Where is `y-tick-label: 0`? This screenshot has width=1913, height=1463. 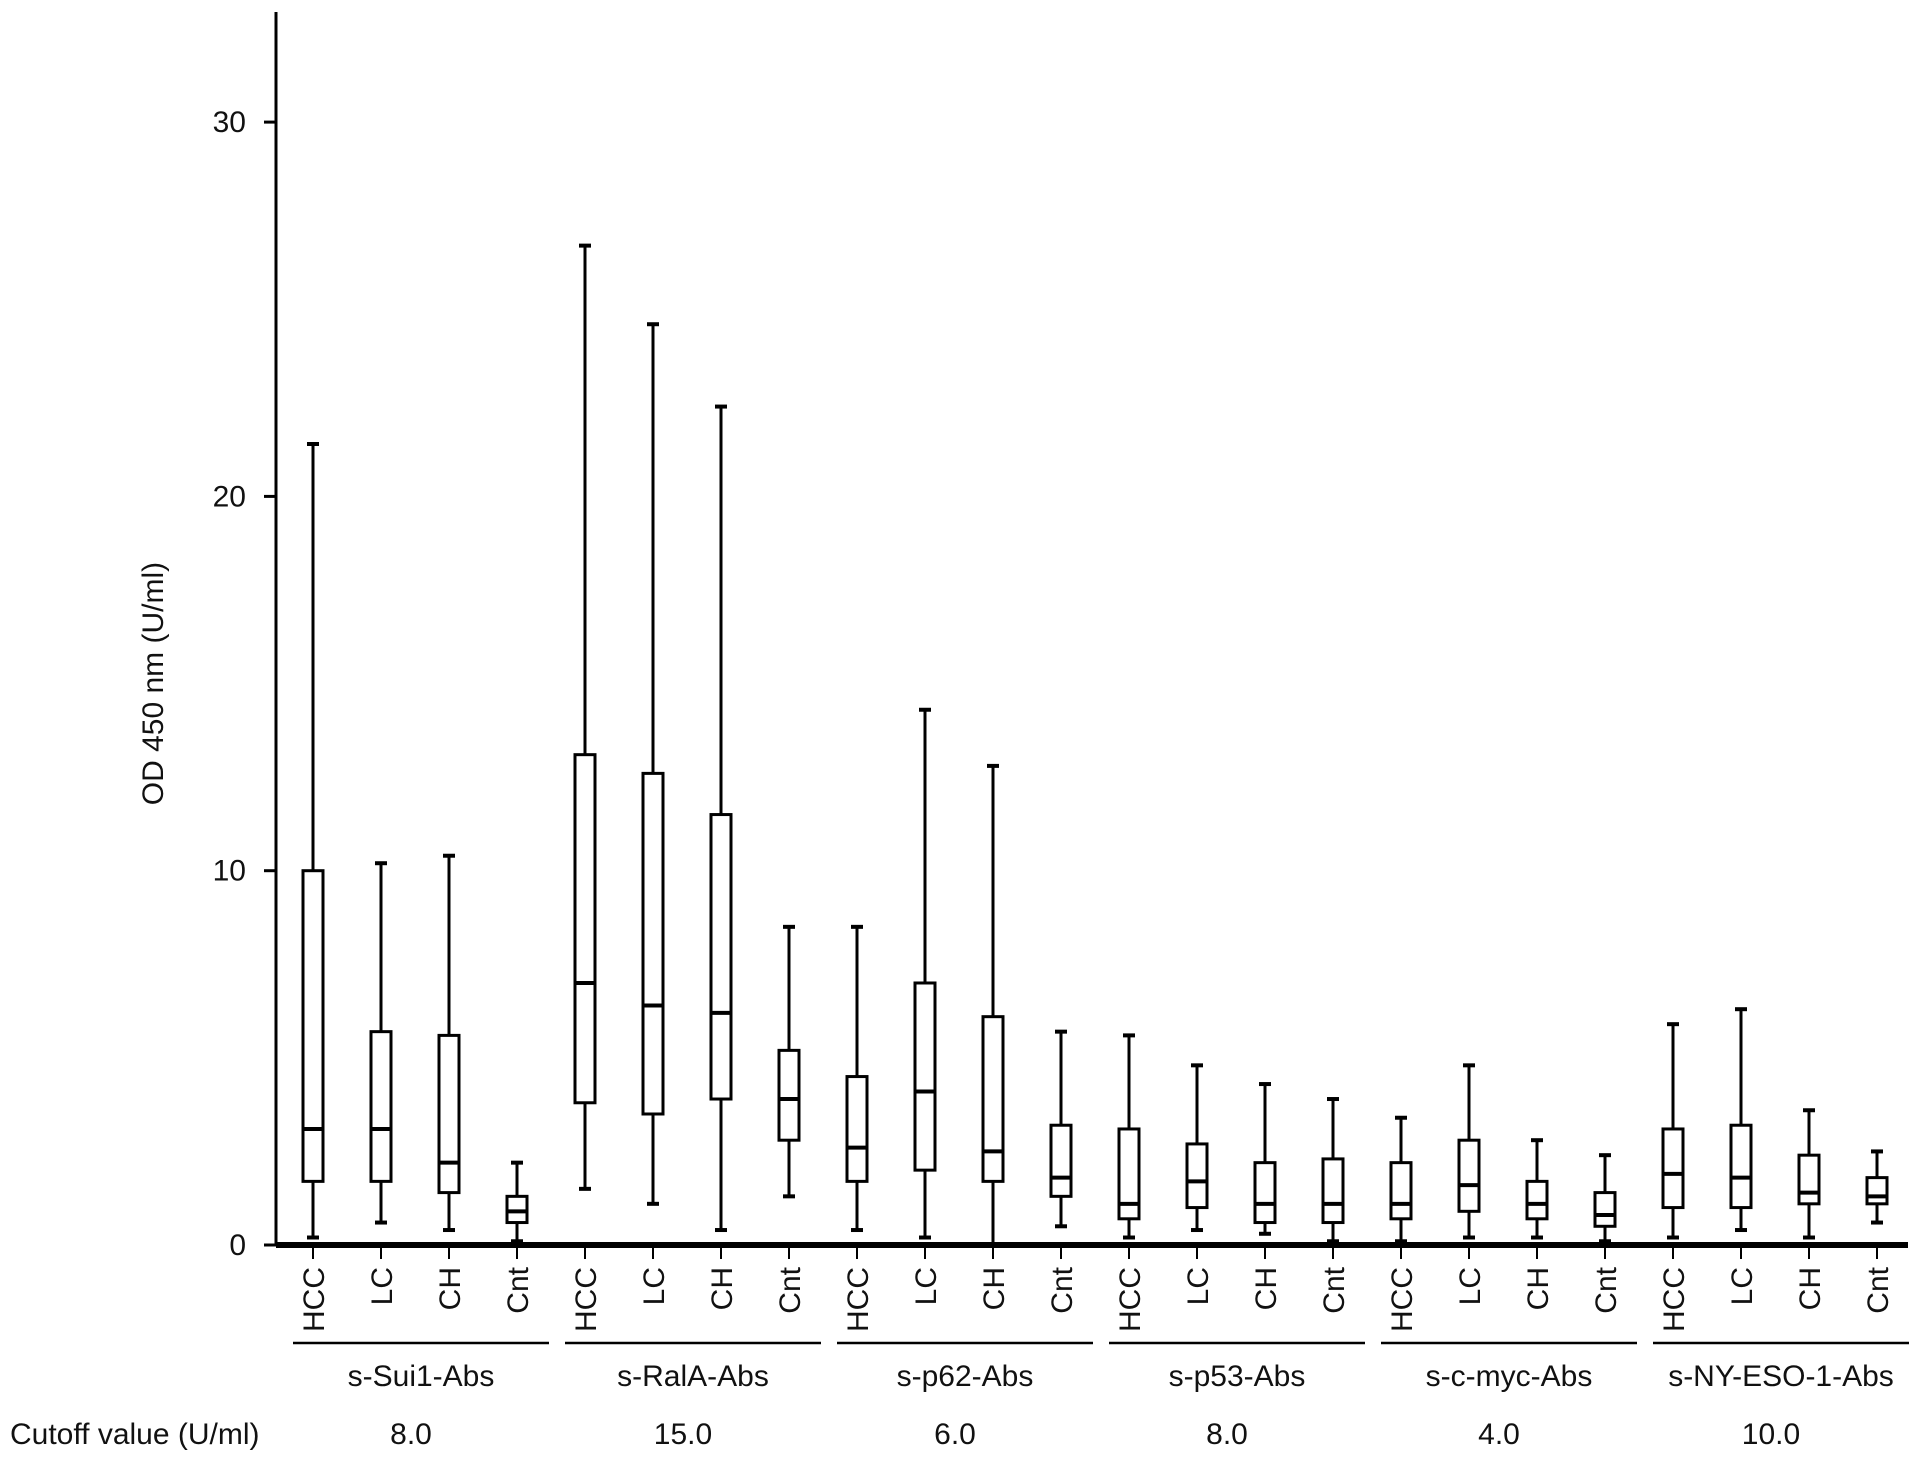
y-tick-label: 0 is located at coordinates (237, 1245).